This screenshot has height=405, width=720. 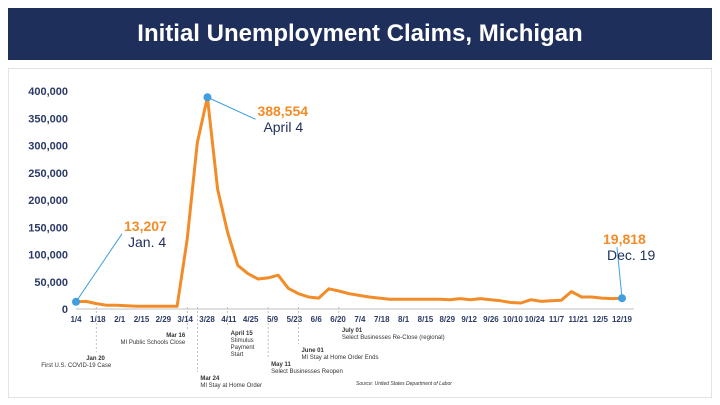 What do you see at coordinates (513, 319) in the screenshot?
I see `x-tick-label: 10/10` at bounding box center [513, 319].